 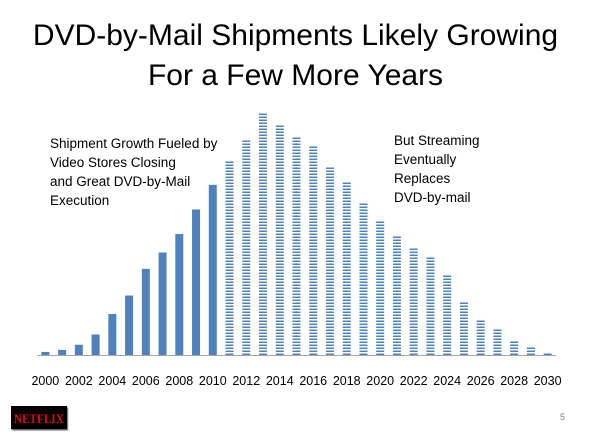 I want to click on x-tick-label-2028: 2028, so click(x=514, y=381).